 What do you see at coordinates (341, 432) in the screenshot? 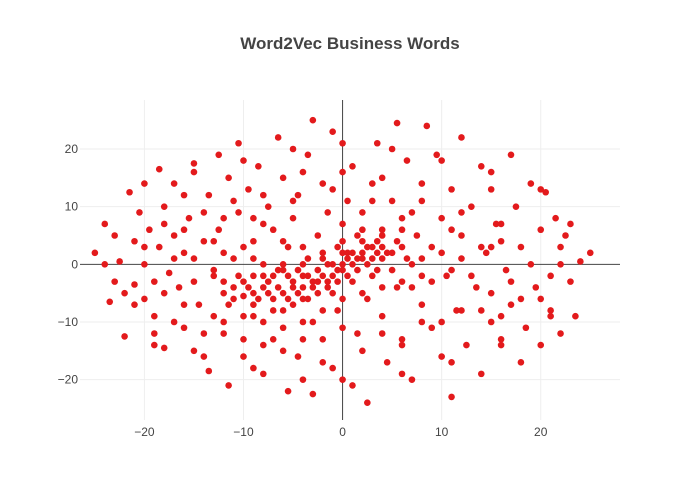
I see `x-axis-ticks: −20 −10 0 10 20` at bounding box center [341, 432].